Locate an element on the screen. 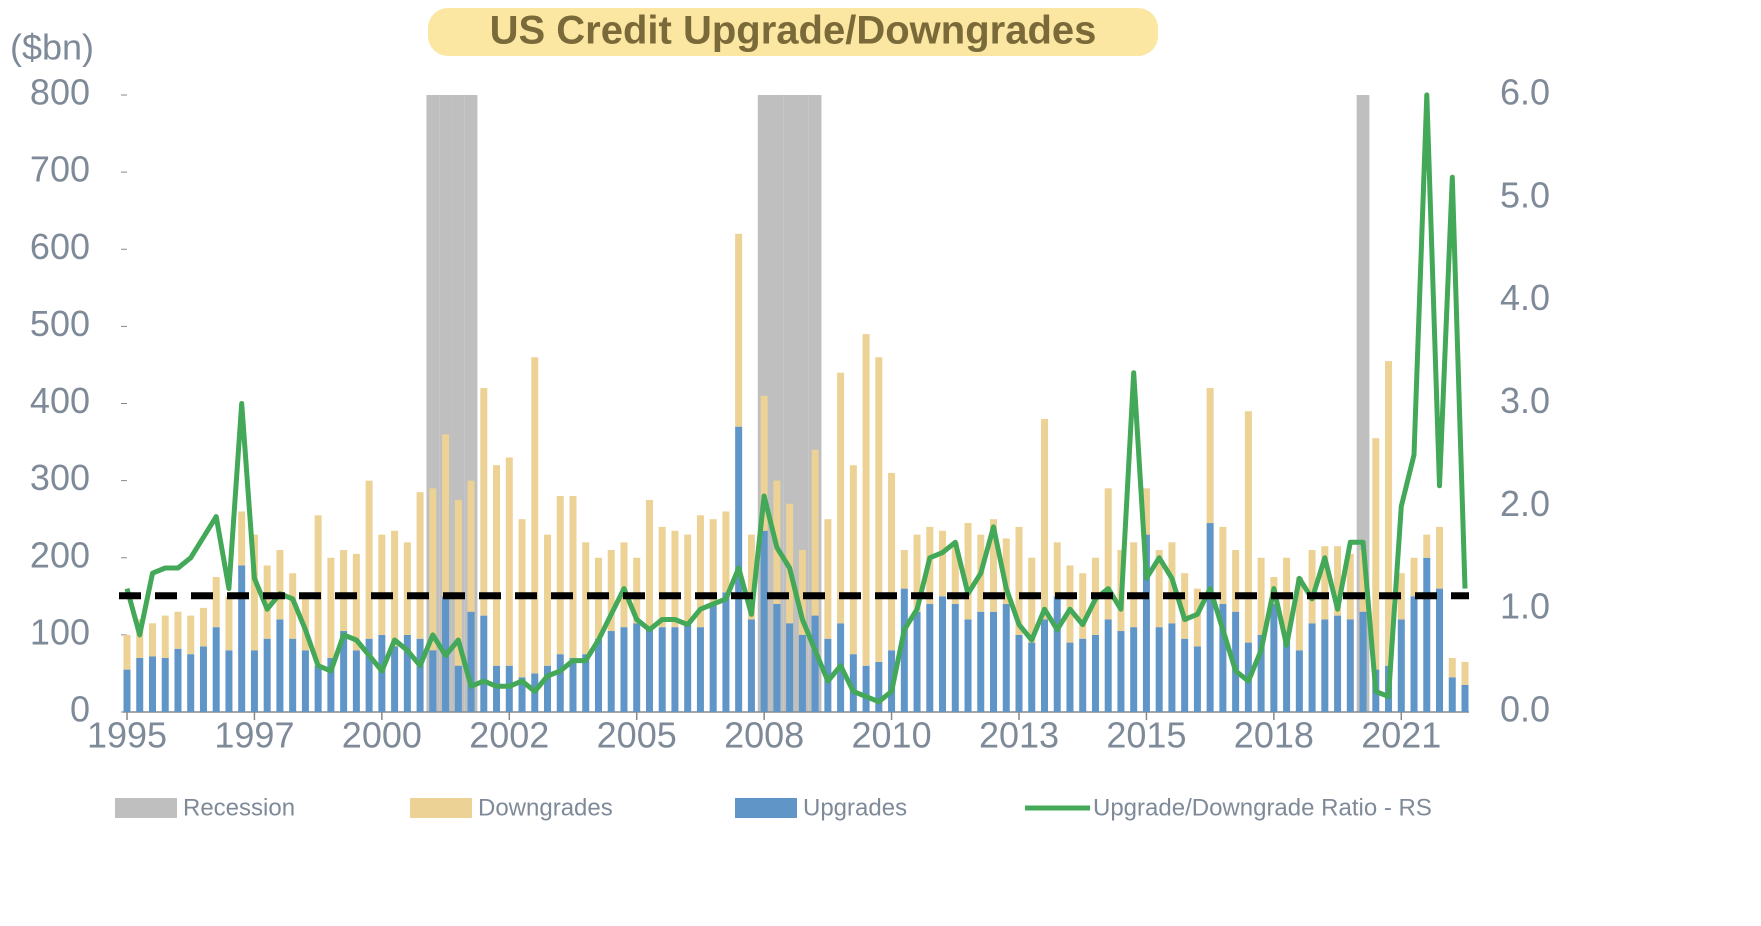 This screenshot has width=1761, height=926. x-tick-label: 2008 is located at coordinates (764, 735).